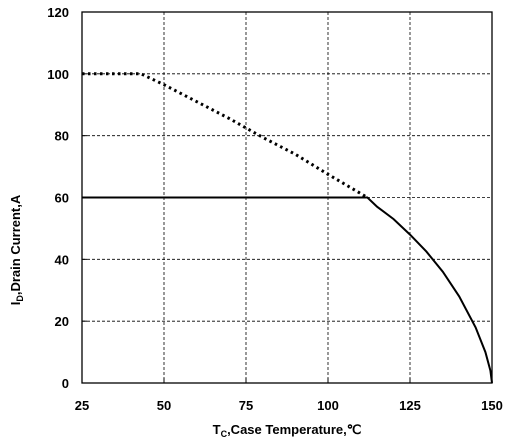  Describe the element at coordinates (410, 405) in the screenshot. I see `x-tick-label-125: 125` at that location.